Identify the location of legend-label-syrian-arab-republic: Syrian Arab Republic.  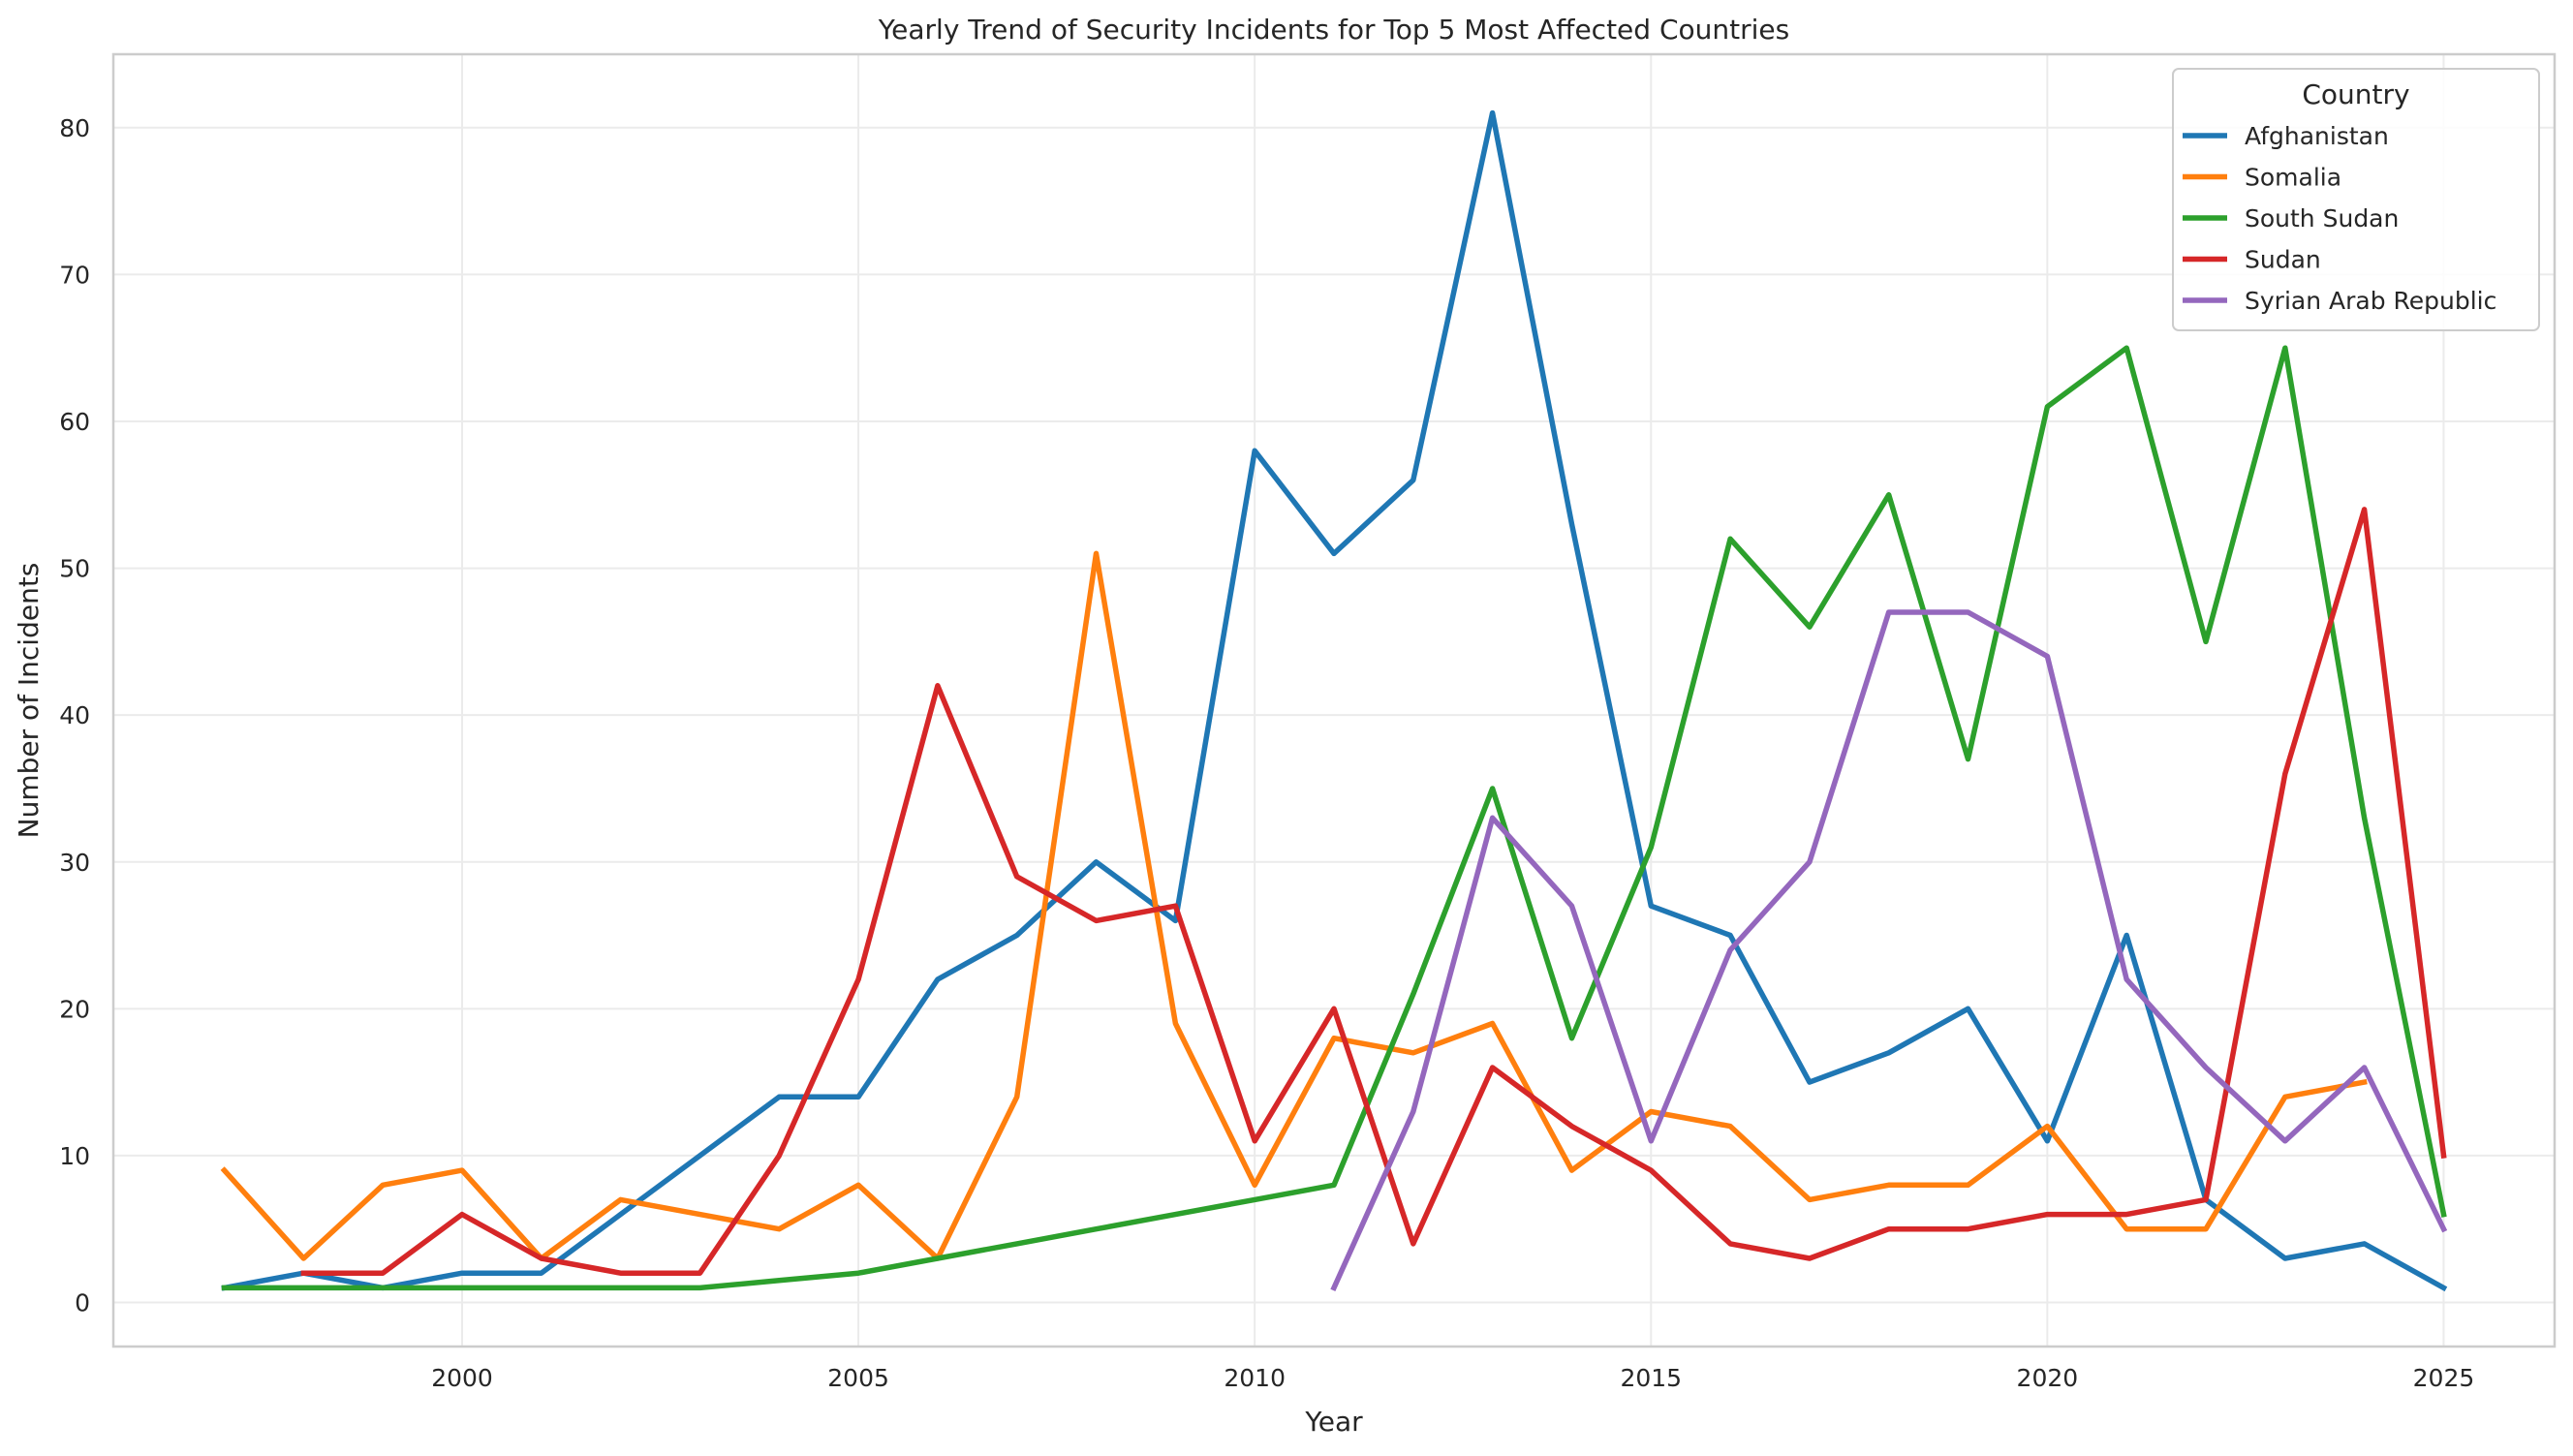
(2370, 301).